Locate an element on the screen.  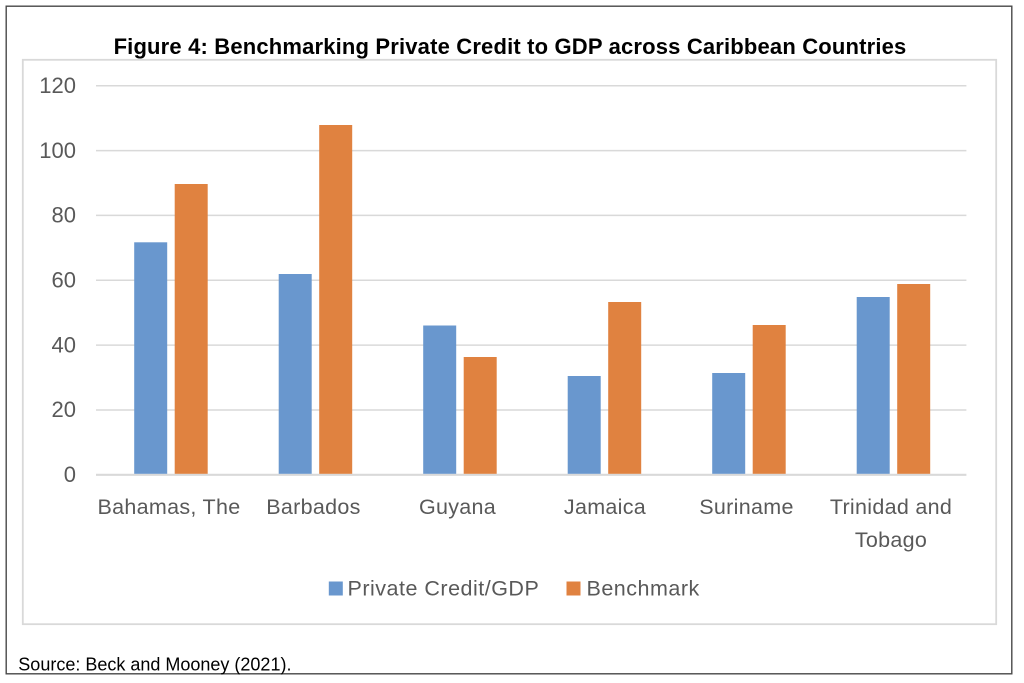
svg-text: Benchmark is located at coordinates (643, 589).